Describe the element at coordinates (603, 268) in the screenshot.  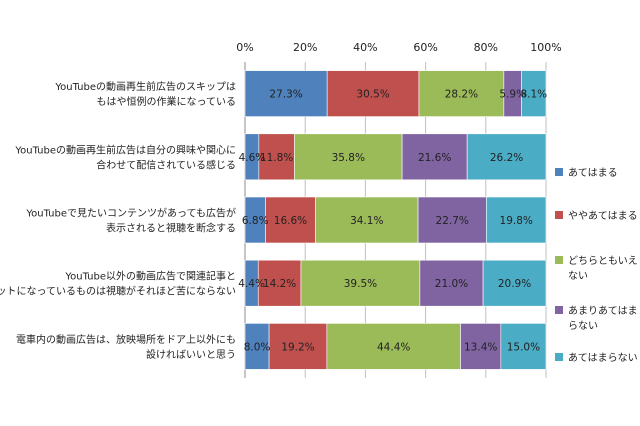
I see `legend-label: どちらともいえない` at that location.